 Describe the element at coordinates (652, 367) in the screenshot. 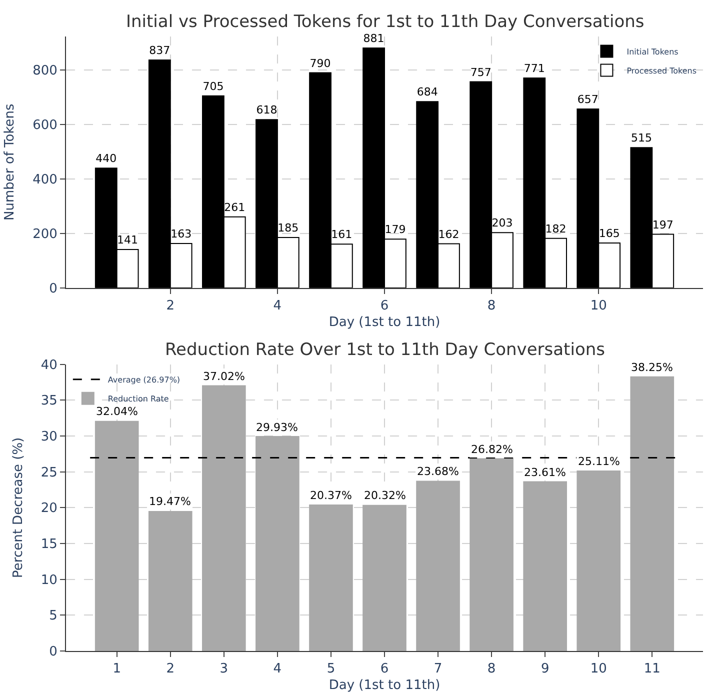

I see `data-label: 38.25%` at that location.